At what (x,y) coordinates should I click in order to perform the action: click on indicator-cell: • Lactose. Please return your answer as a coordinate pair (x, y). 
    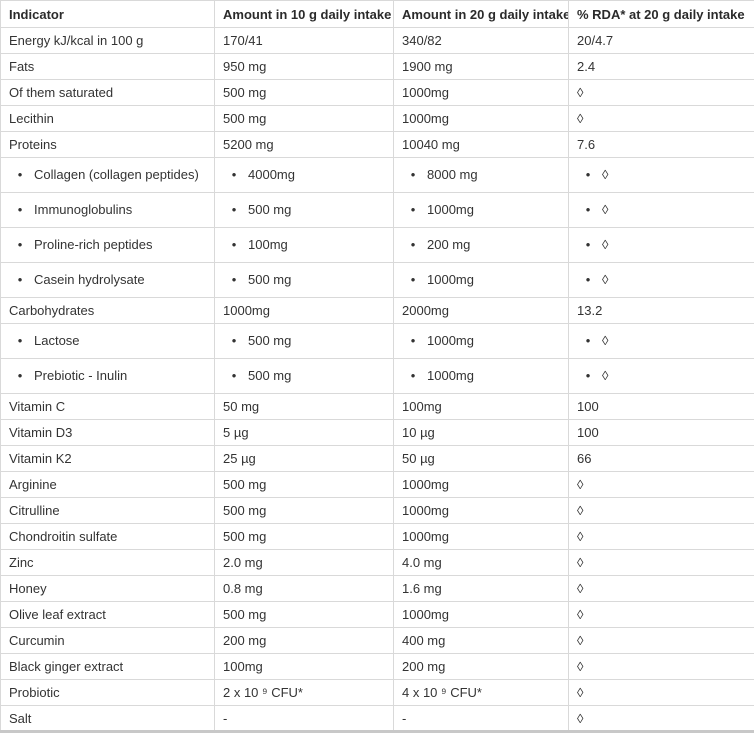
    Looking at the image, I should click on (107, 341).